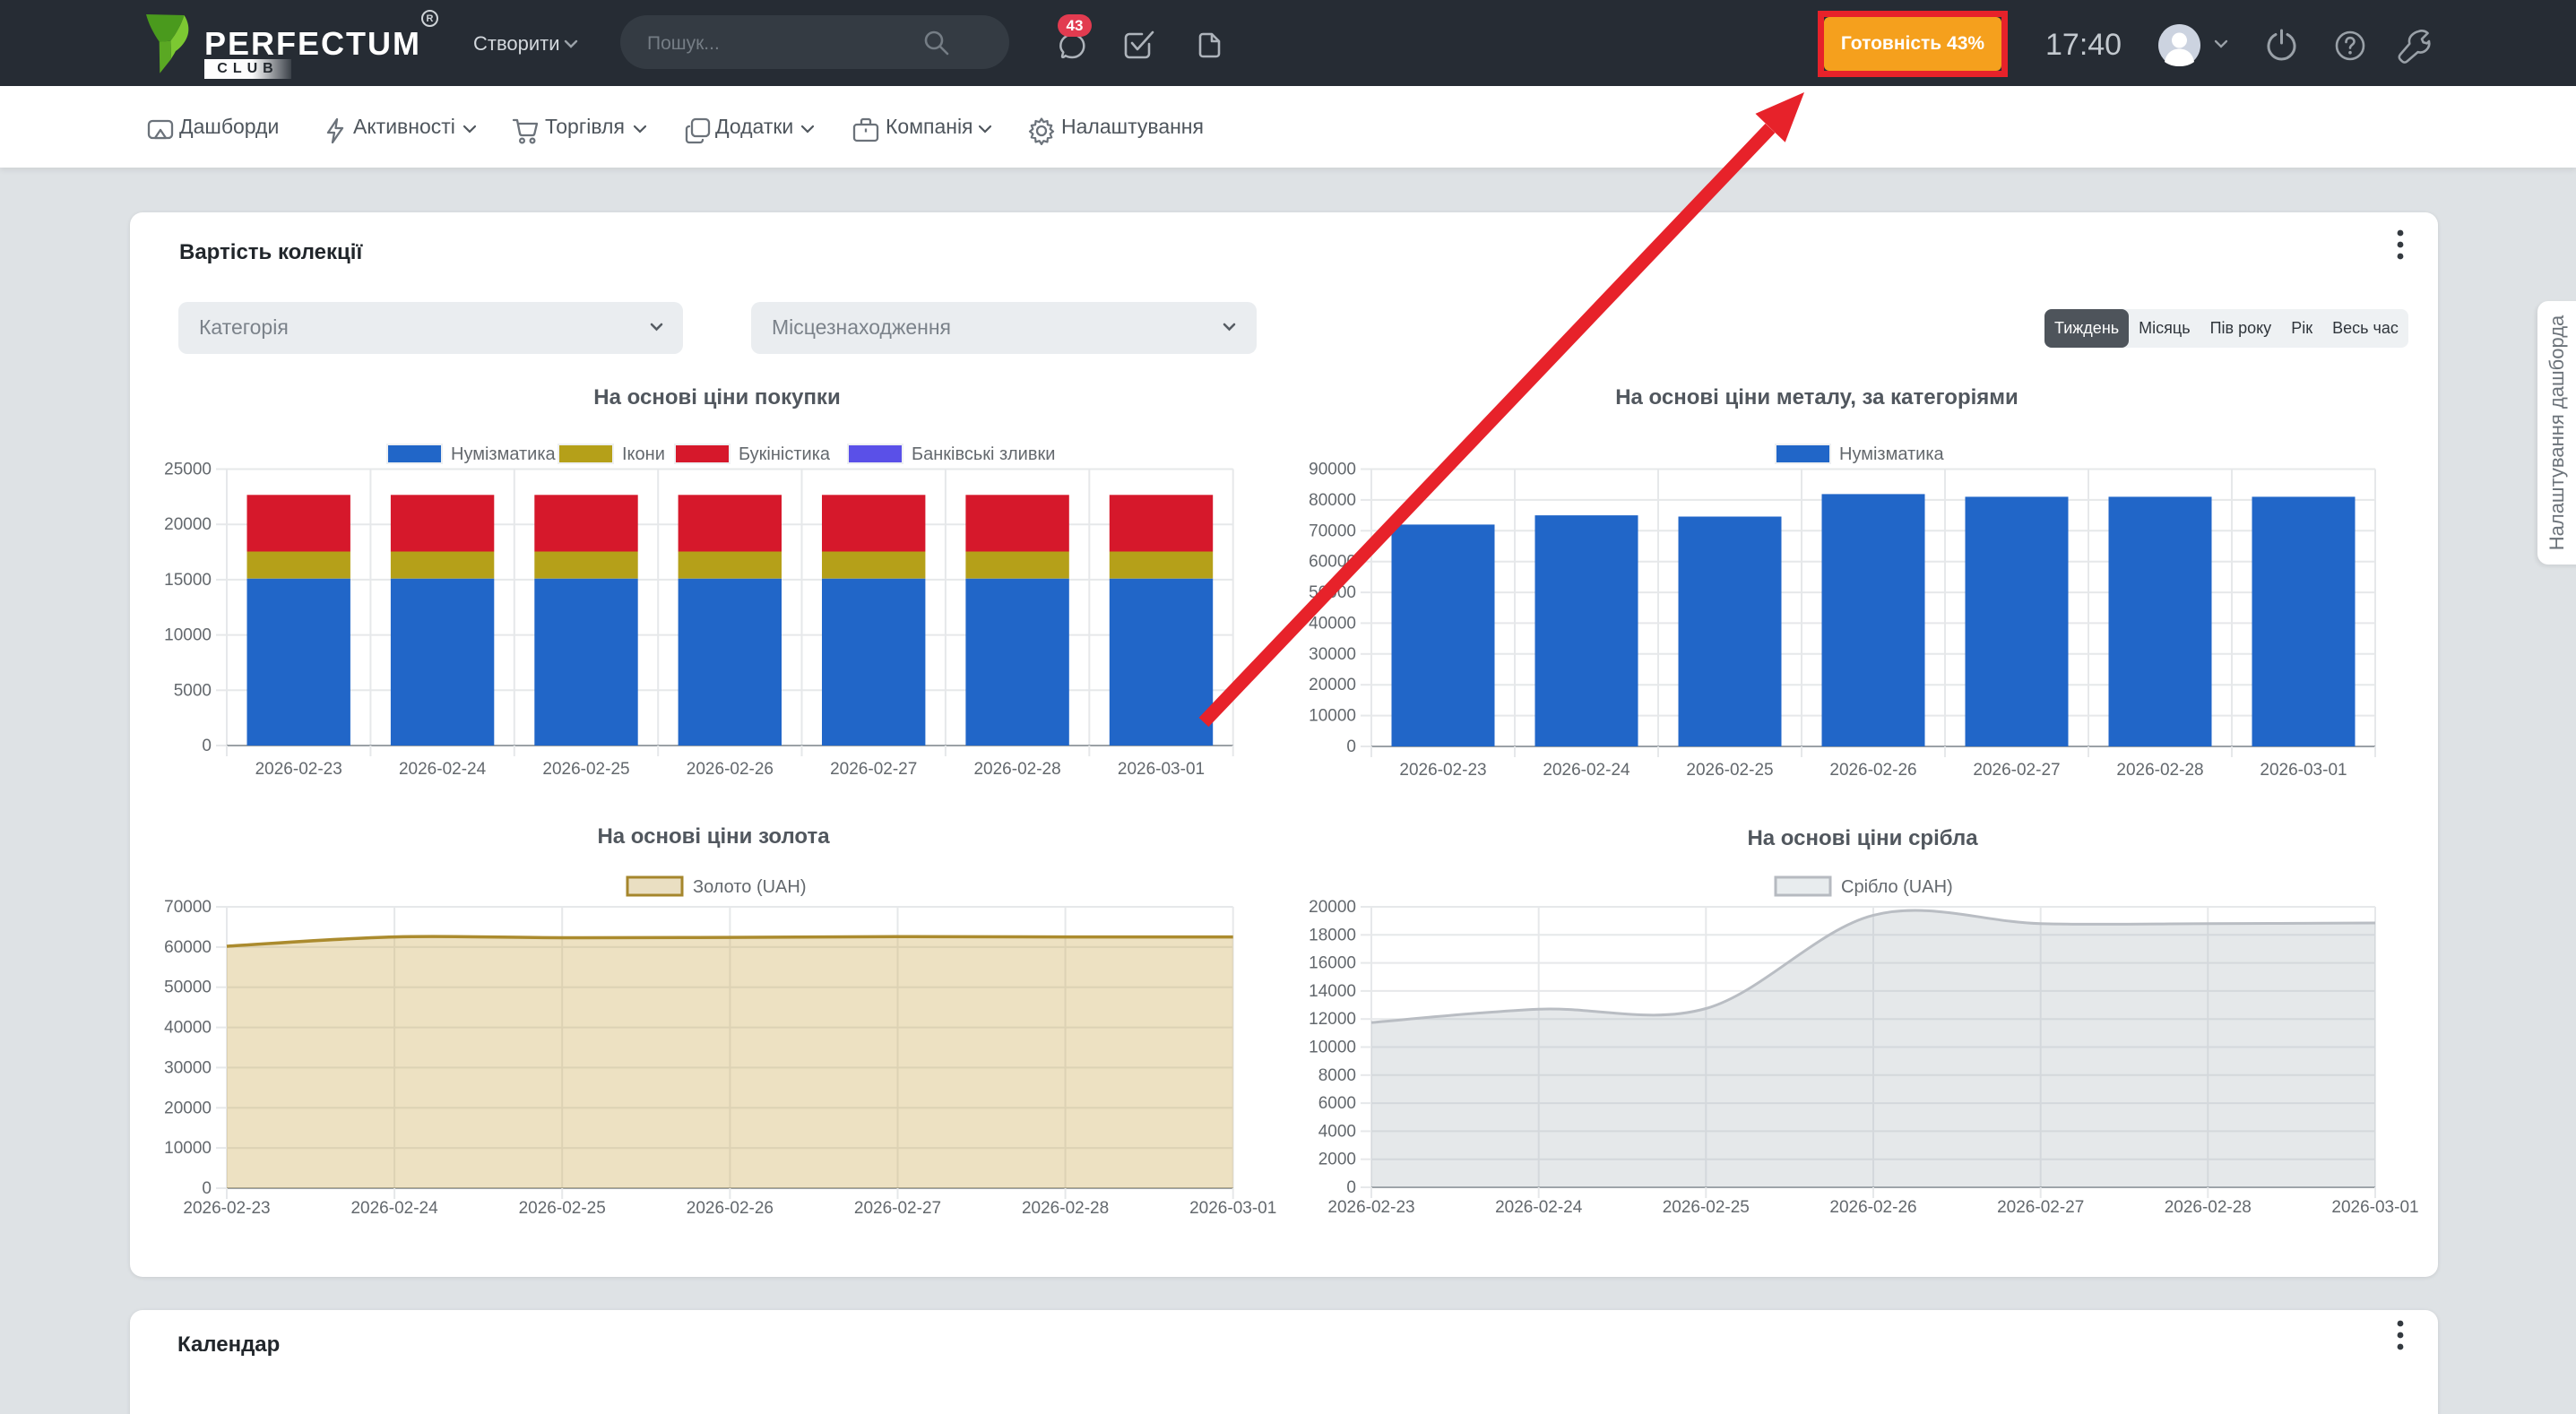 The width and height of the screenshot is (2576, 1414). I want to click on svg-text: Налаштування дашборда, so click(2557, 432).